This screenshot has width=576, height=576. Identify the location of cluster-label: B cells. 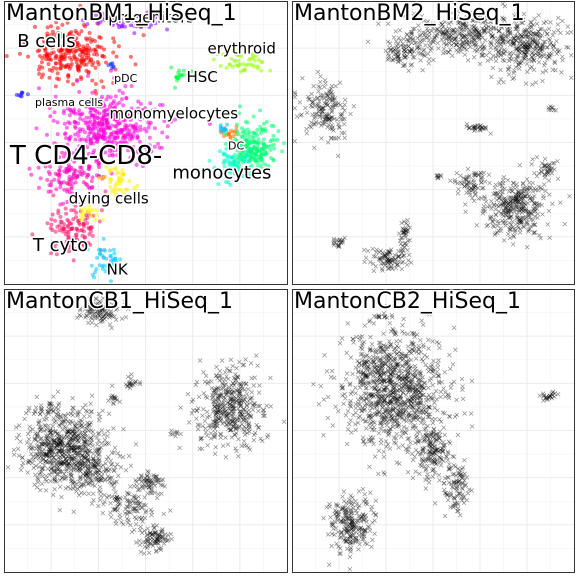
(46, 41).